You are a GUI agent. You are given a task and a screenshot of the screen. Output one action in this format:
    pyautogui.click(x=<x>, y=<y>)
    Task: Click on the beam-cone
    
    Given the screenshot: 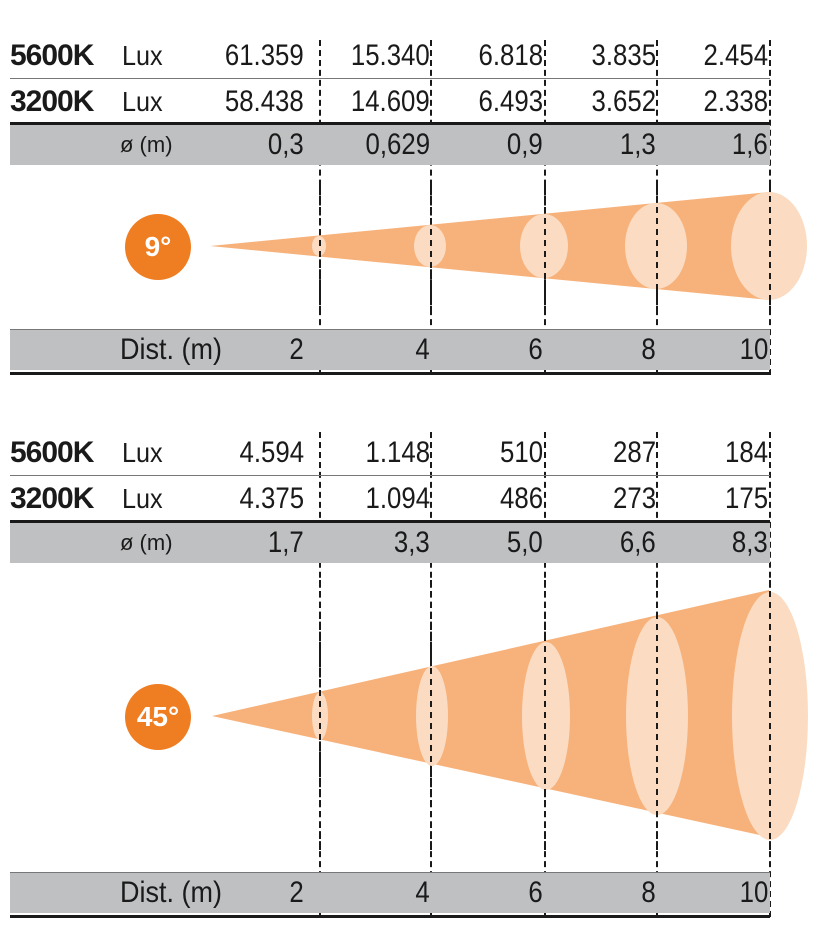 What is the action you would take?
    pyautogui.click(x=489, y=246)
    